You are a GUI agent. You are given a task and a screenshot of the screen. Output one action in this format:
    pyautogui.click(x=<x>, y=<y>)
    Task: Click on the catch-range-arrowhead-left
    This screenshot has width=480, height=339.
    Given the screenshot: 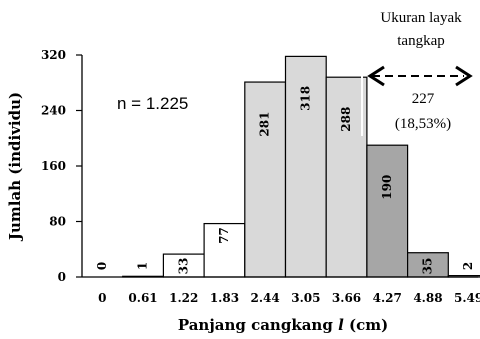 What is the action you would take?
    pyautogui.click(x=376, y=76)
    